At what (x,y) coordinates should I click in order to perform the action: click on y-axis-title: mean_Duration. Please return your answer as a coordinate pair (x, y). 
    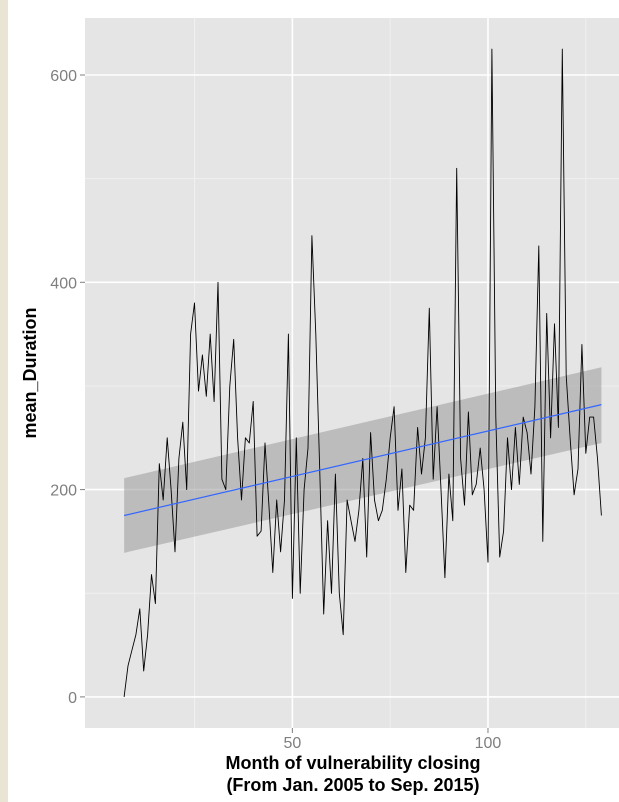
    Looking at the image, I should click on (30, 372).